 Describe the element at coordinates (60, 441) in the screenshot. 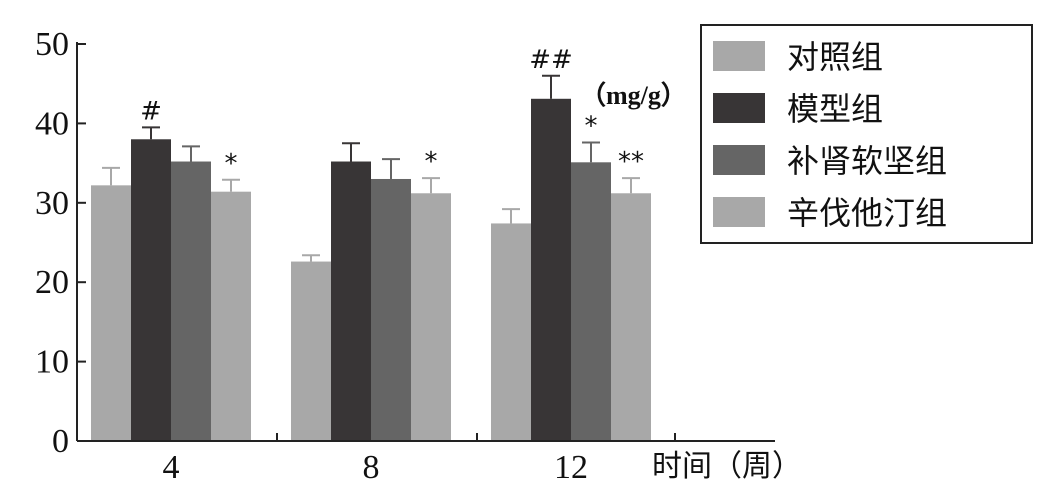

I see `y-tick-label: 0` at that location.